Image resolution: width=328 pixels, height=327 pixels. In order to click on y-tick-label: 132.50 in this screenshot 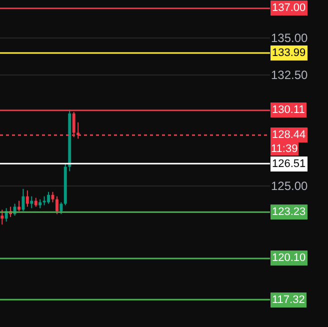, I will do `click(289, 75)`.